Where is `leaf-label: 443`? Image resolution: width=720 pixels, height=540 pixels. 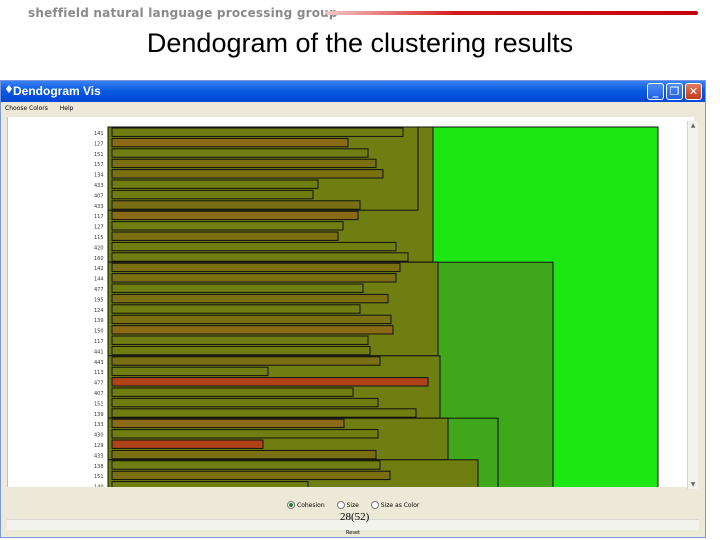
leaf-label: 443 is located at coordinates (99, 363).